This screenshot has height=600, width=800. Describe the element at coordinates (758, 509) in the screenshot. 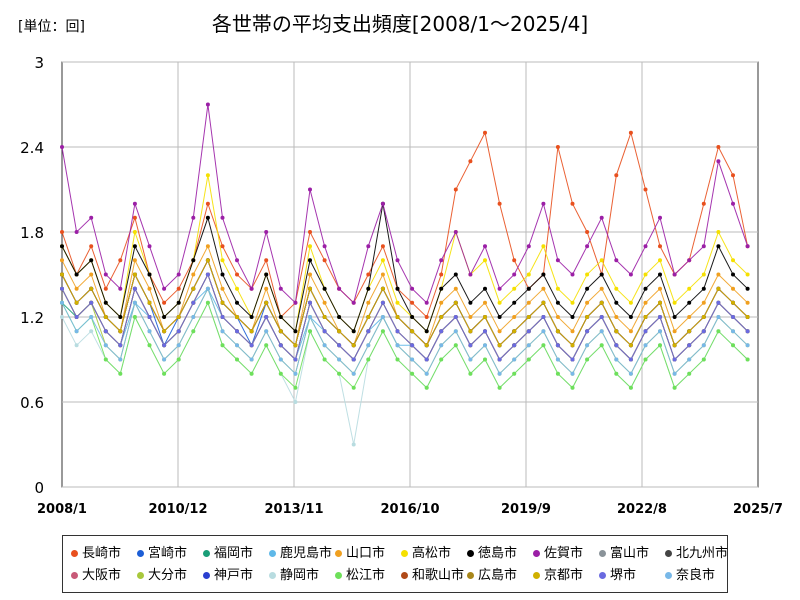

I see `x-tick-label: 2025/7` at that location.